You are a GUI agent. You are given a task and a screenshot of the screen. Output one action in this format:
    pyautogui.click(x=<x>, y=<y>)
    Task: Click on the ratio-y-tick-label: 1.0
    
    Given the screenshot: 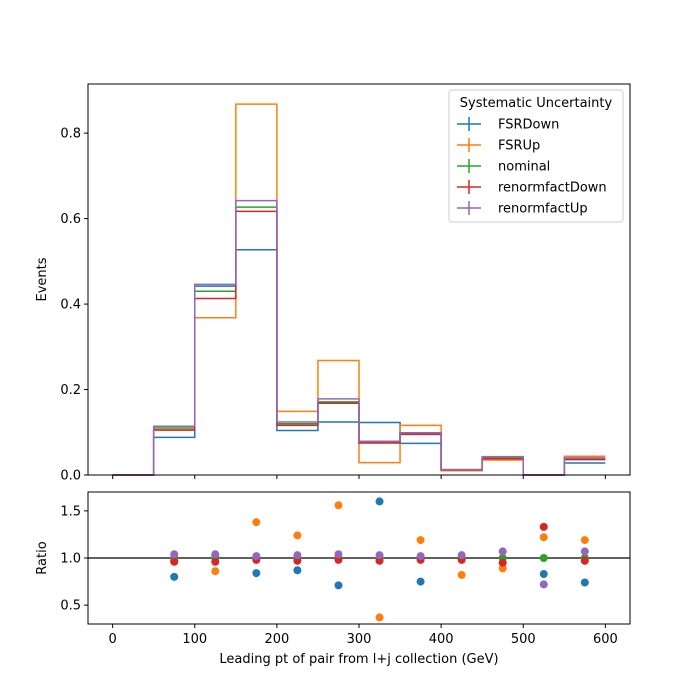 What is the action you would take?
    pyautogui.click(x=70, y=559)
    